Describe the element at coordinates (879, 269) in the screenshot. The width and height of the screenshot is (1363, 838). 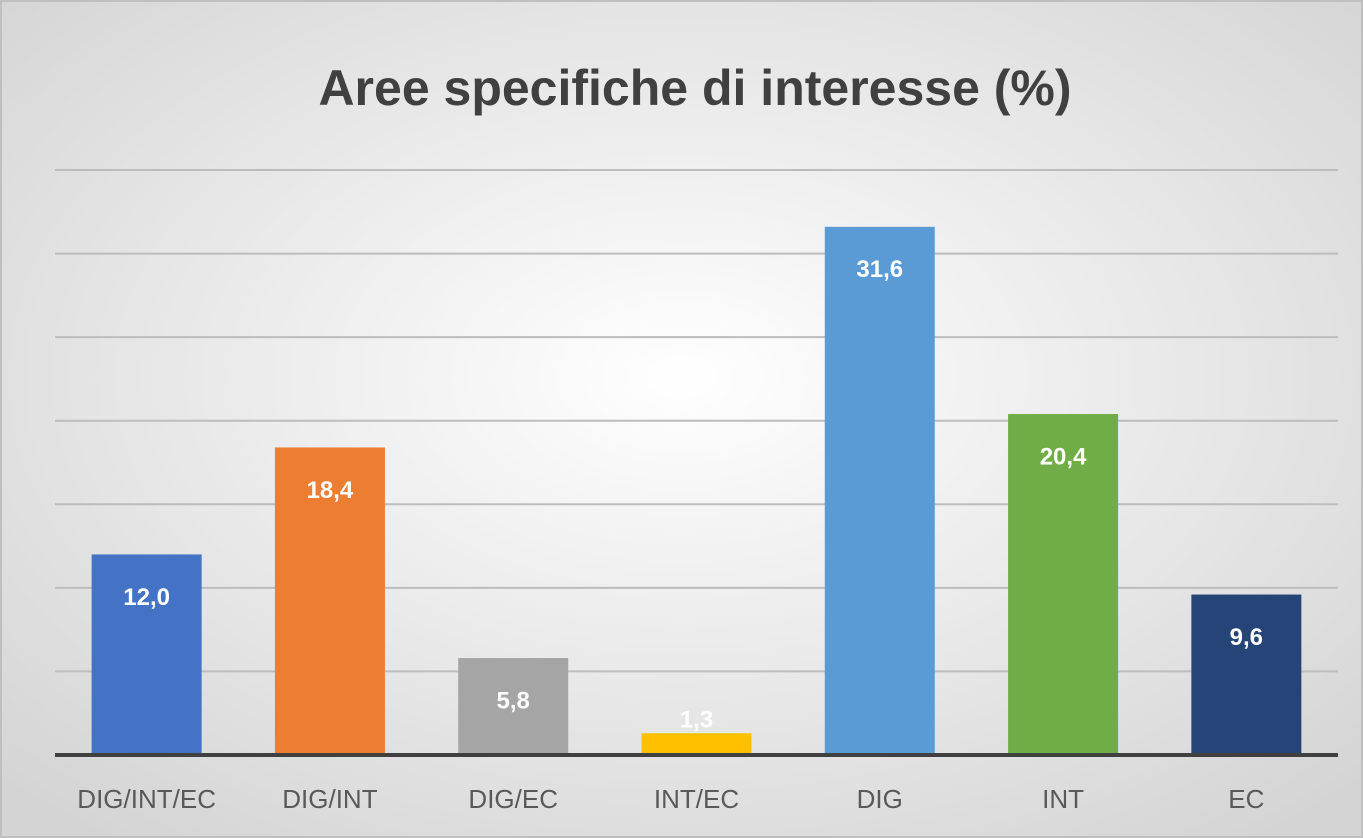
I see `data-label: 31,6` at that location.